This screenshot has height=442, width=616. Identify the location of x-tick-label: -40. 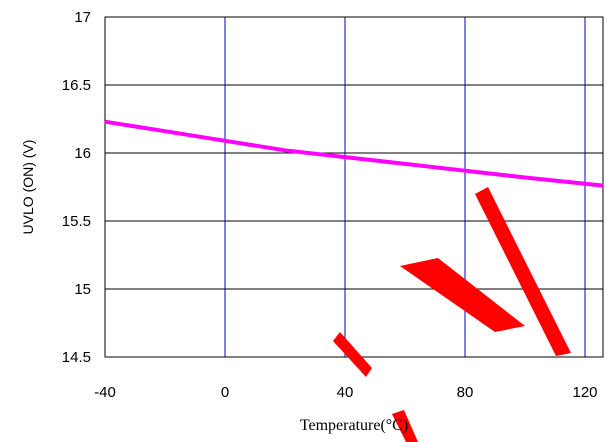
(105, 392).